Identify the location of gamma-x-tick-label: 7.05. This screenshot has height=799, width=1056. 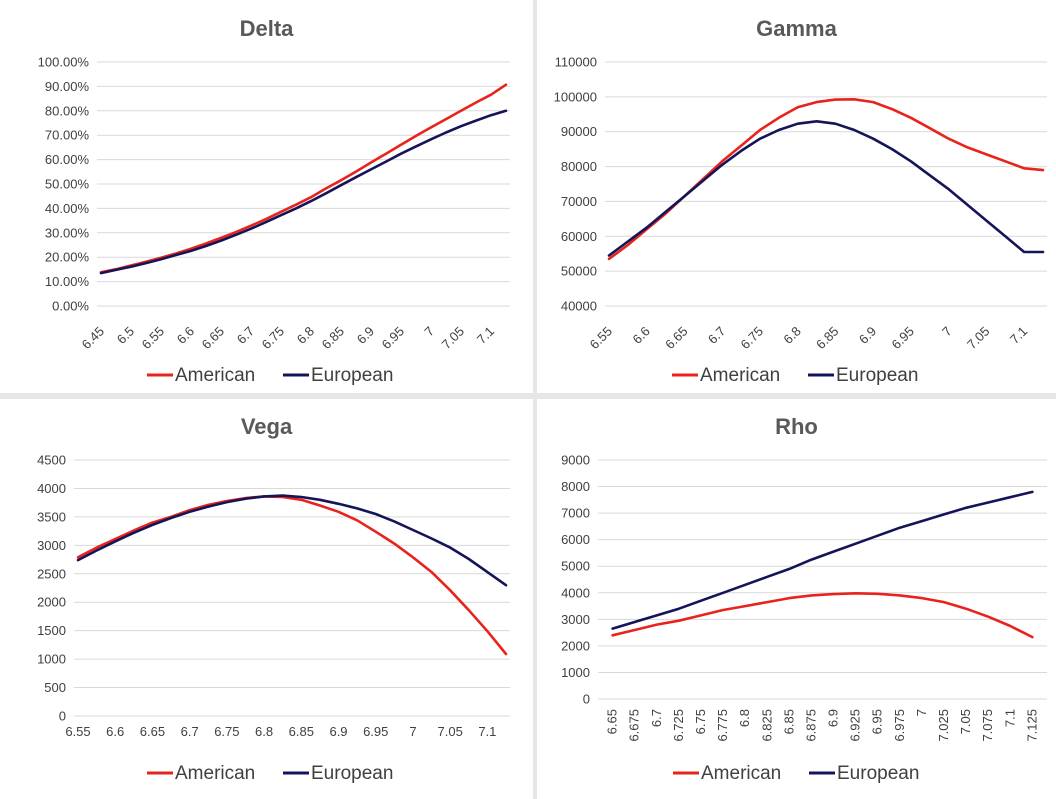
(978, 338).